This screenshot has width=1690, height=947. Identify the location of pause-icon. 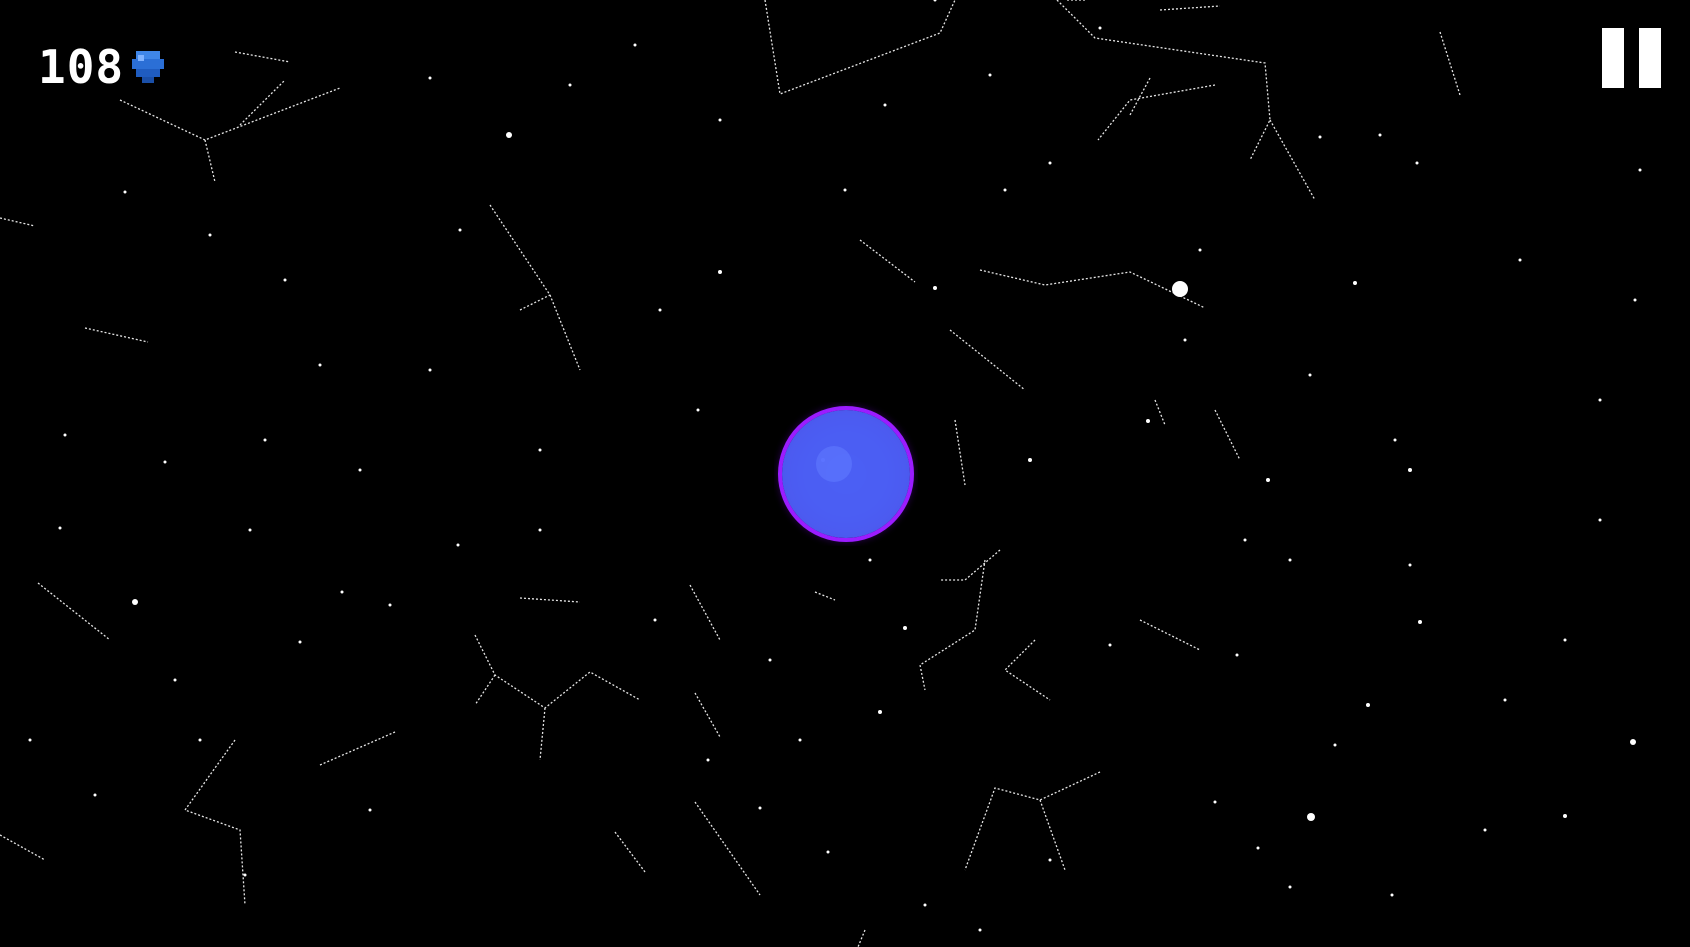
(1613, 58).